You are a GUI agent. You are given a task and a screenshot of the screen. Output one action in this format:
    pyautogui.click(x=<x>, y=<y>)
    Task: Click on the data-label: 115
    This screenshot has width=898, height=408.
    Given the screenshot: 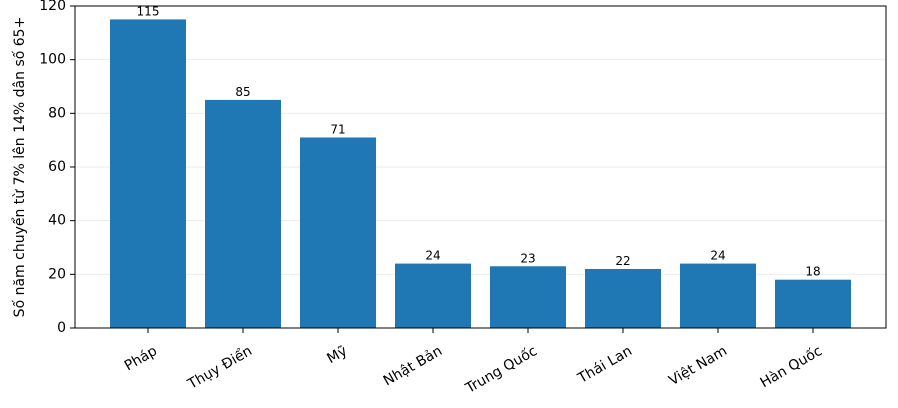 What is the action you would take?
    pyautogui.click(x=148, y=11)
    